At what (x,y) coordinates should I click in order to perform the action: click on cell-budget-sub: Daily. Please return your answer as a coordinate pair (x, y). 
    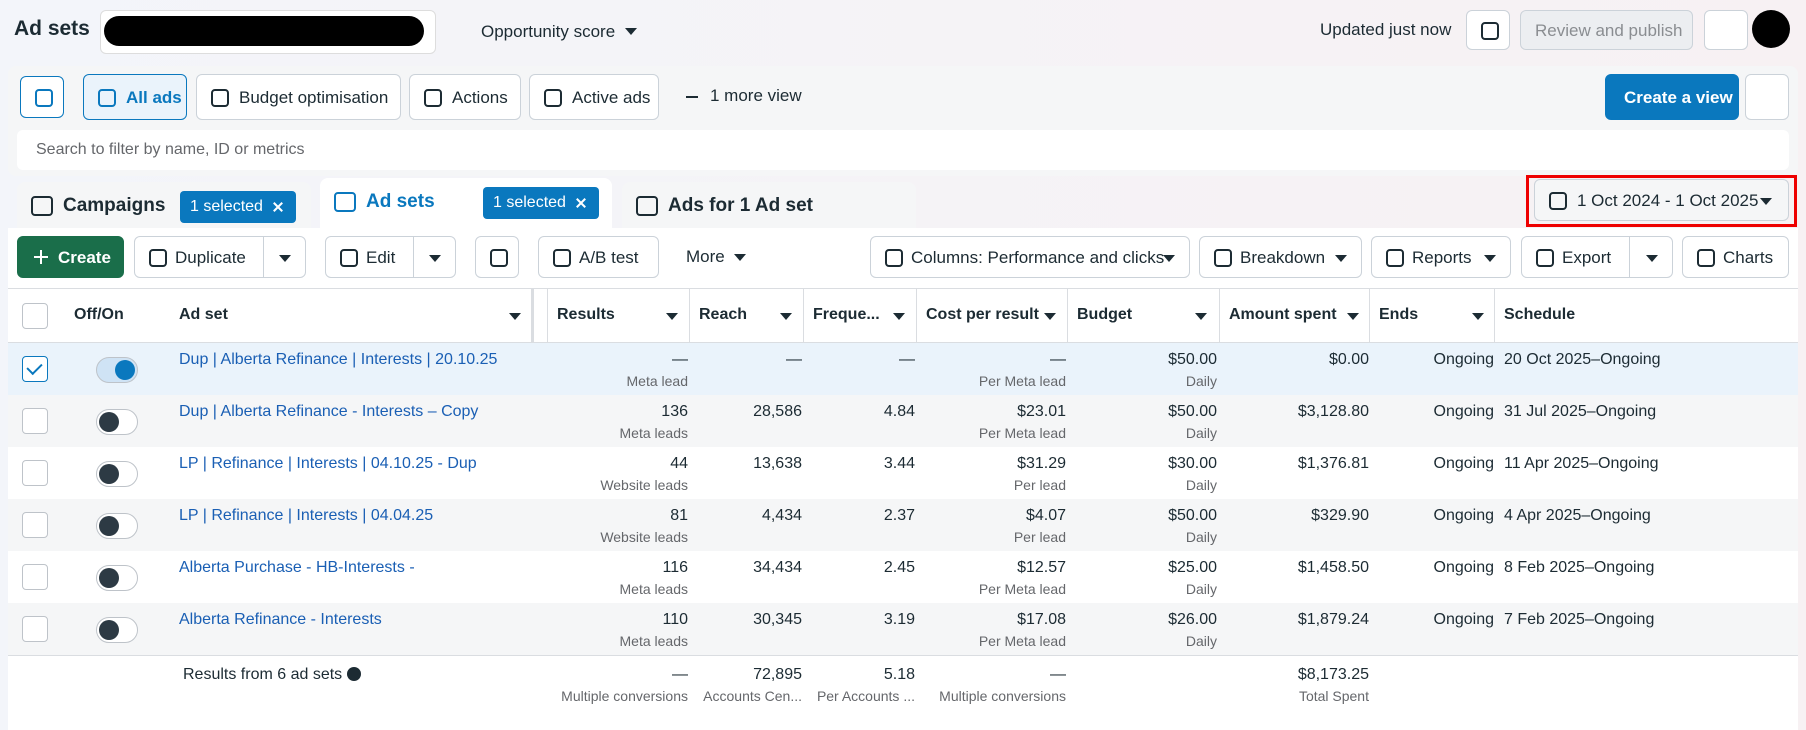
    Looking at the image, I should click on (1201, 433).